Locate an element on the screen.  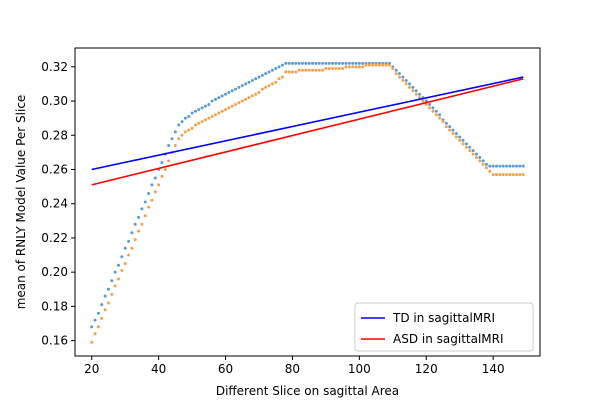
y-tick-label: 0.22 is located at coordinates (54, 238).